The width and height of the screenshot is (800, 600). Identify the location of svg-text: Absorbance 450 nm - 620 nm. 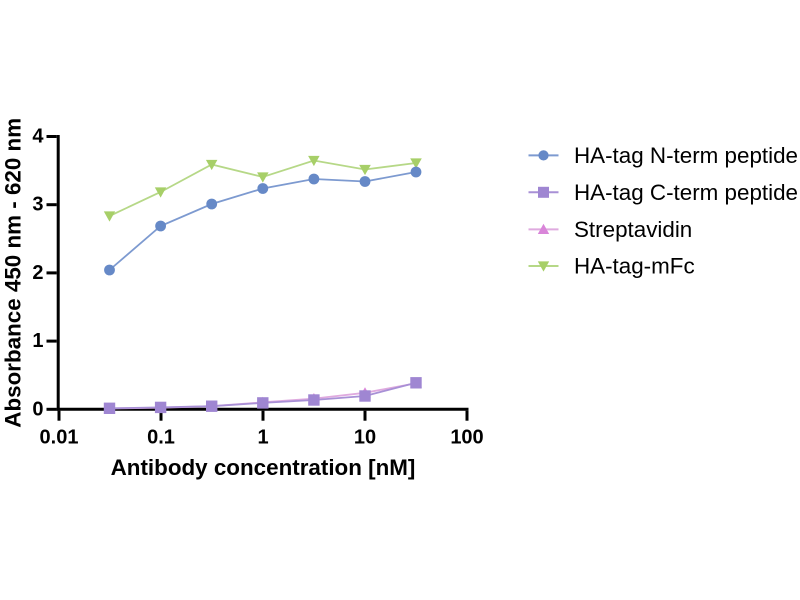
(13, 273).